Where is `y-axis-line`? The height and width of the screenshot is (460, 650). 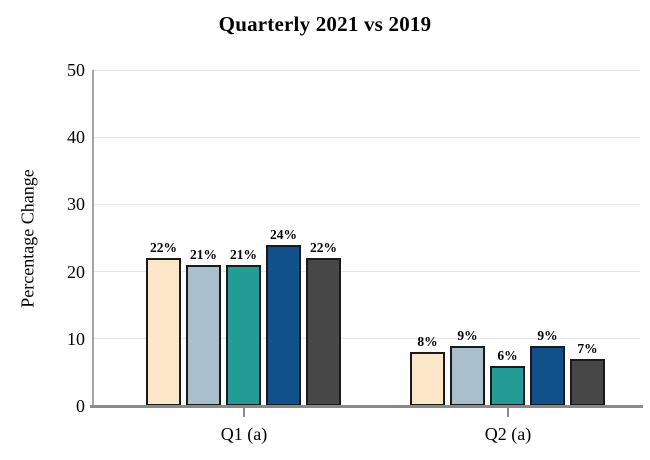
y-axis-line is located at coordinates (93, 238).